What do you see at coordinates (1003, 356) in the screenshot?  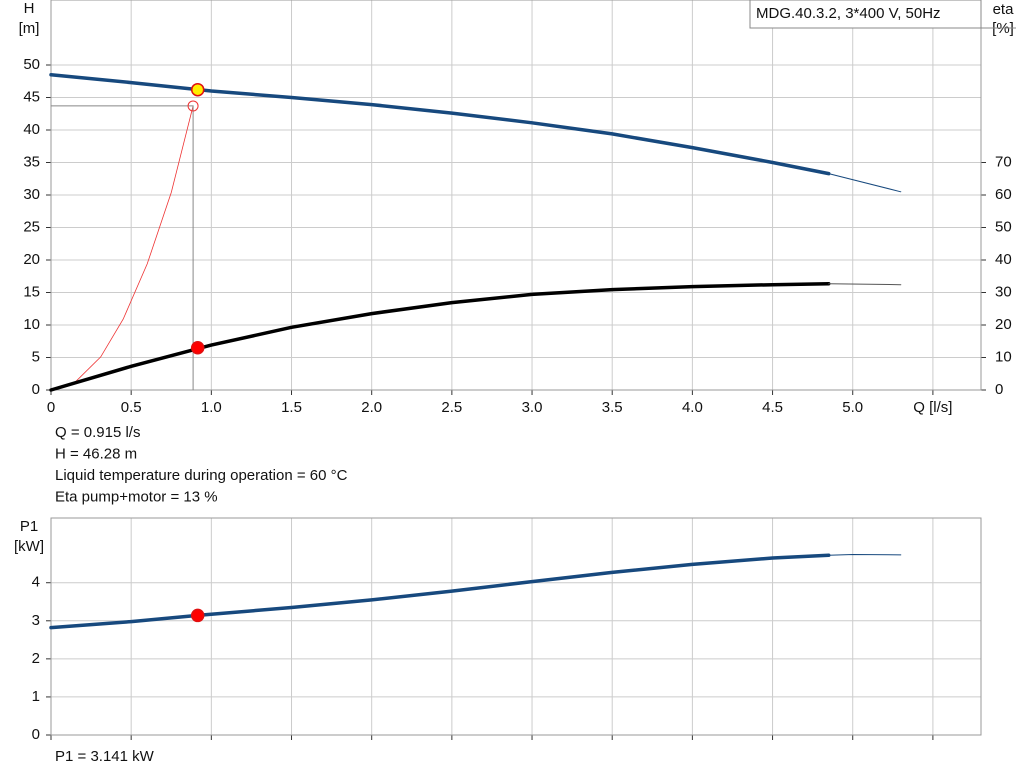 I see `y2-tick-label: 10` at bounding box center [1003, 356].